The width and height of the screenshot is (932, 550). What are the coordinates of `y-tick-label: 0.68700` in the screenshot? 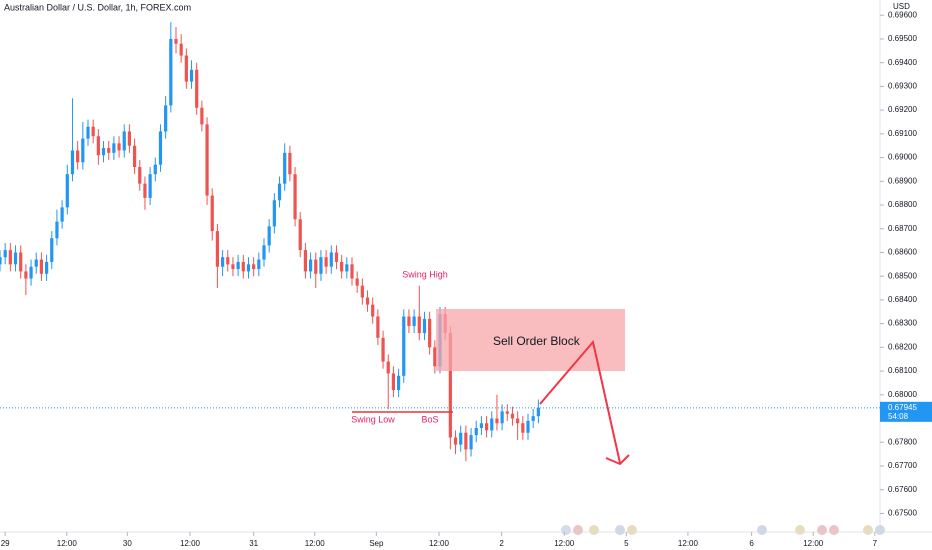 It's located at (902, 228).